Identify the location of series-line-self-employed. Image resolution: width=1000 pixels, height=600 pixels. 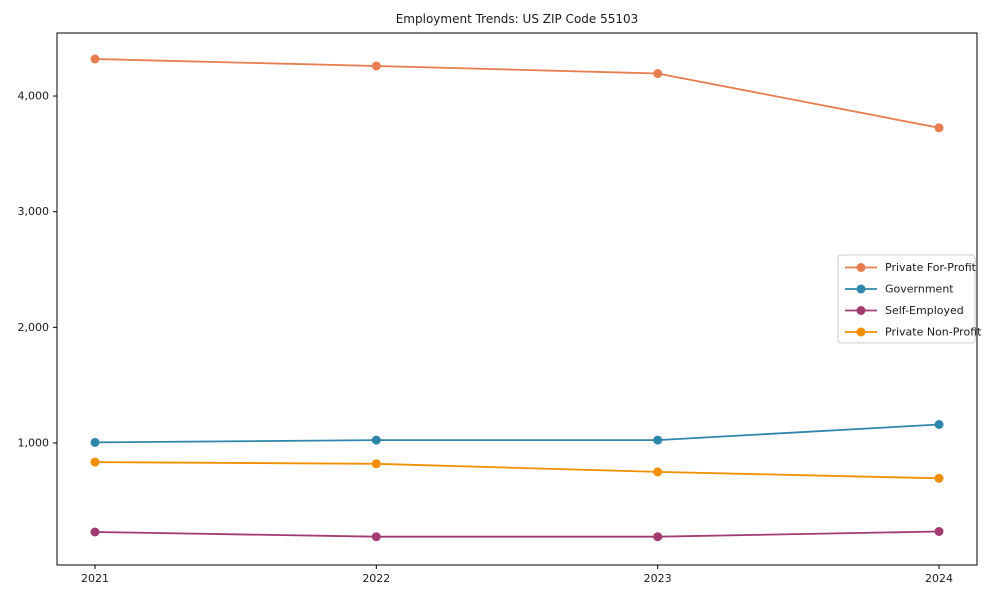
(517, 534).